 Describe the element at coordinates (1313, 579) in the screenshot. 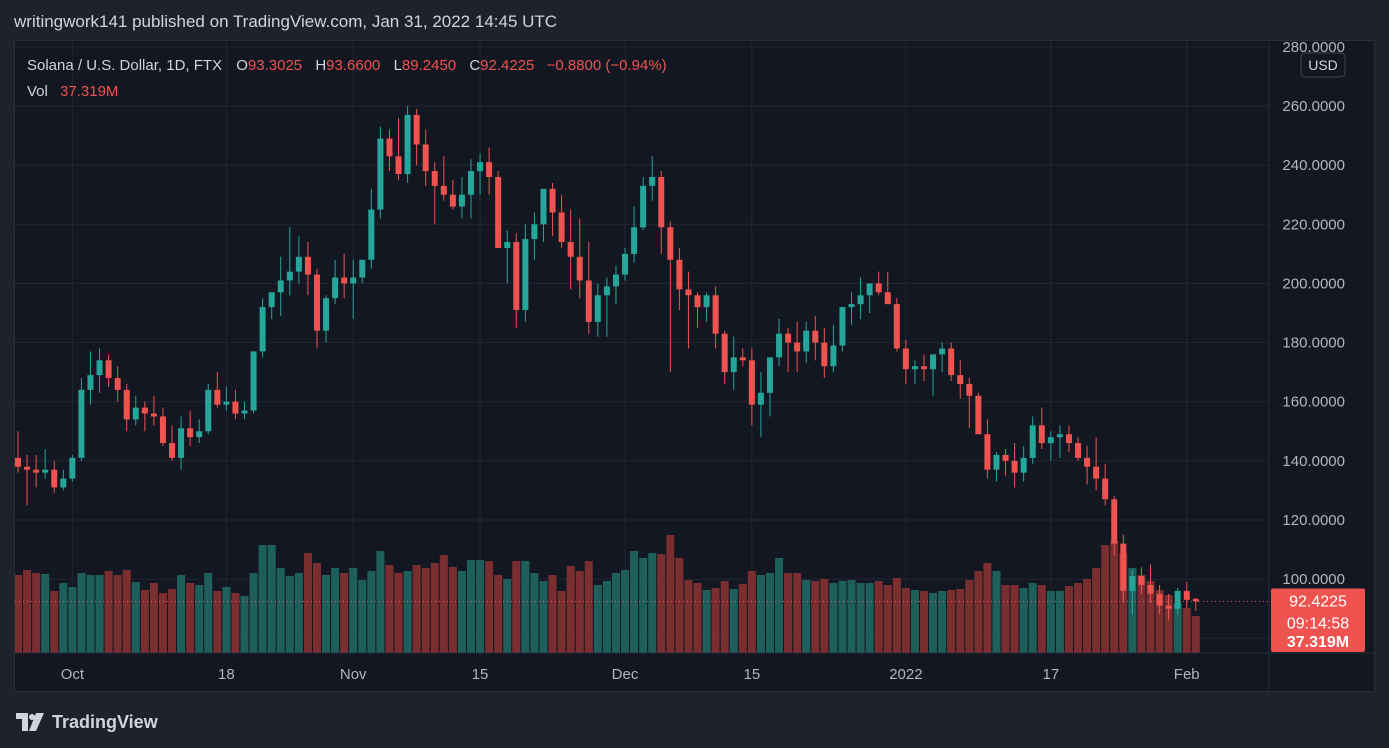

I see `price-tick-label: 100.0000` at that location.